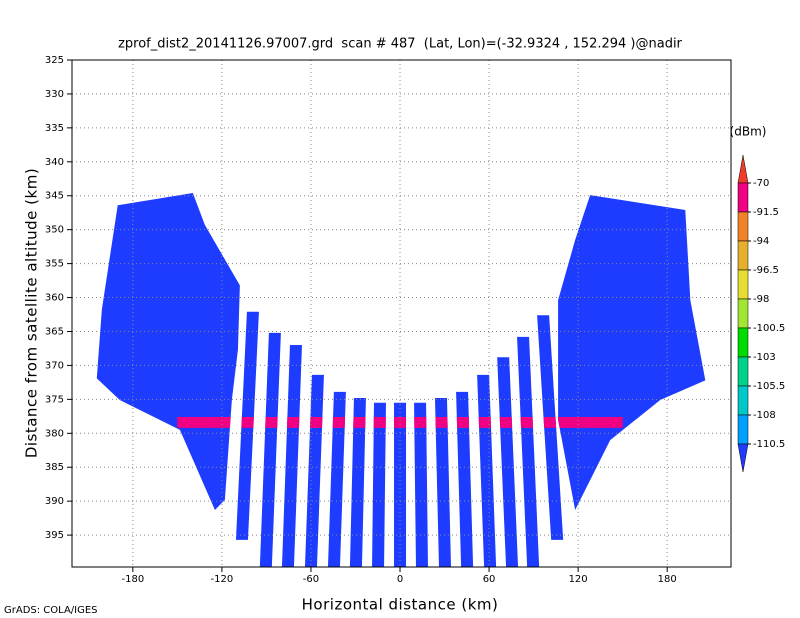  Describe the element at coordinates (54, 60) in the screenshot. I see `y-tick-label: 325` at that location.